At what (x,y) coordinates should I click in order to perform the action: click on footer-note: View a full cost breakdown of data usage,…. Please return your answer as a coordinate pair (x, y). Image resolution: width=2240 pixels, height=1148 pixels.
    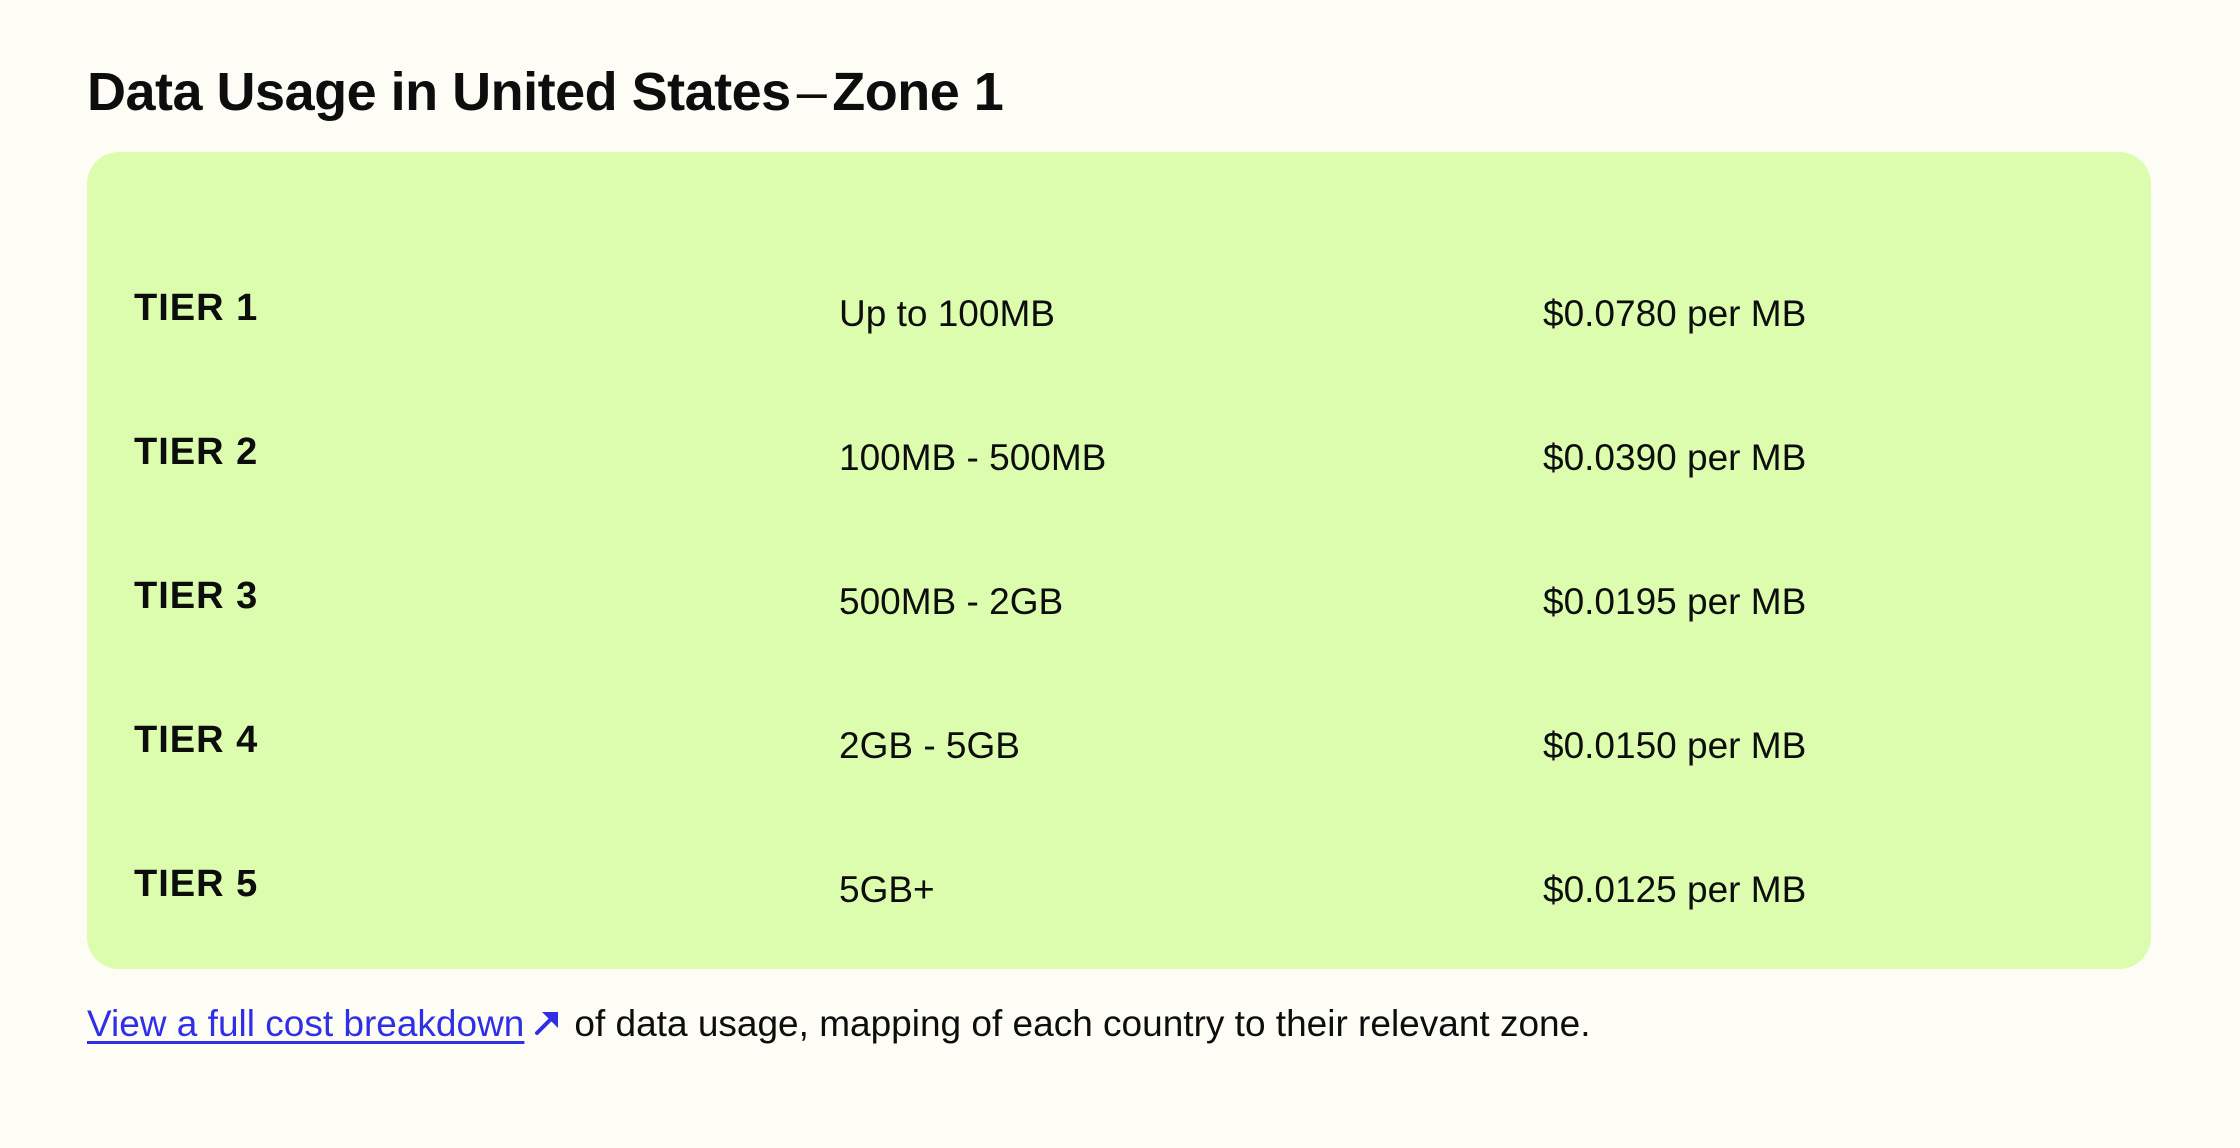
    Looking at the image, I should click on (1119, 1024).